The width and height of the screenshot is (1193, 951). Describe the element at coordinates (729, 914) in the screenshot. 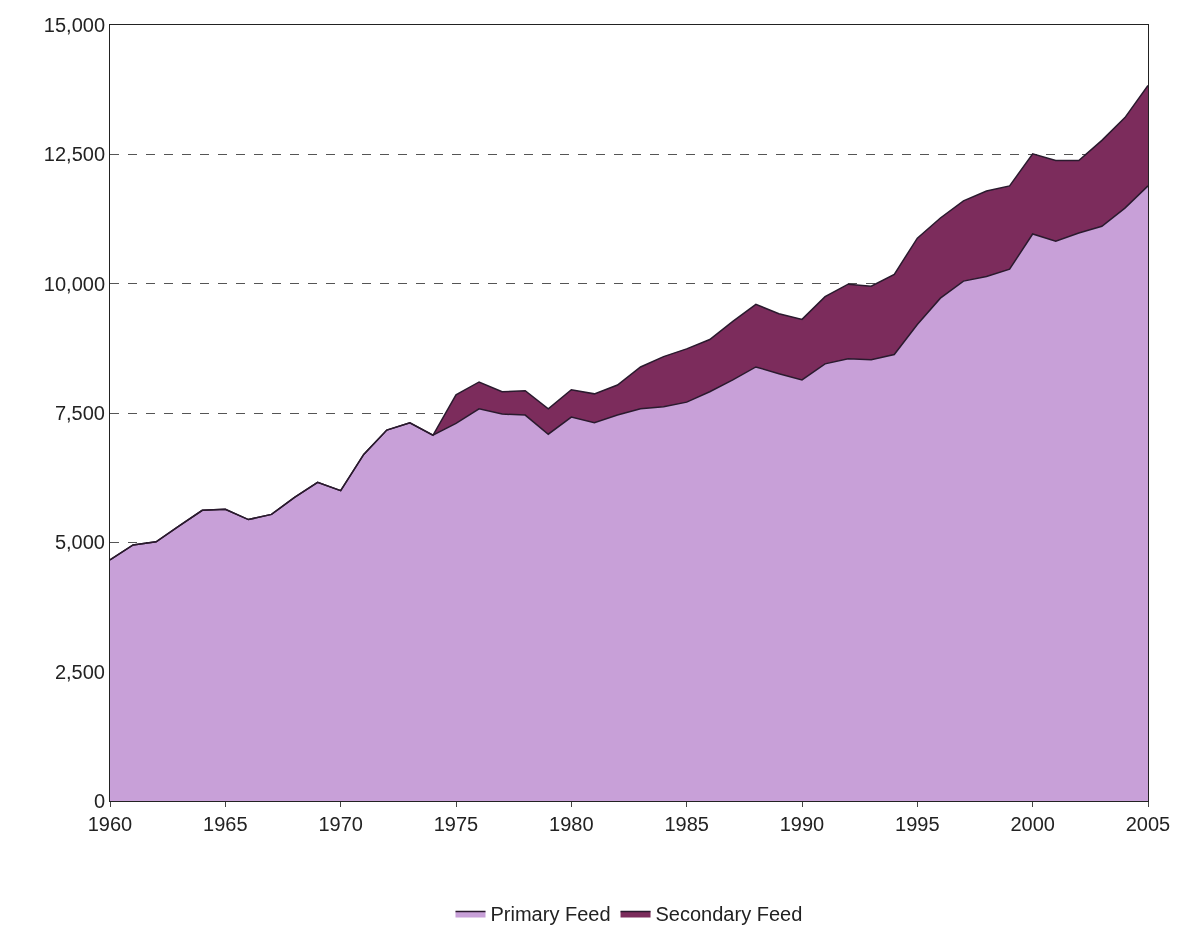

I see `legend-label: Secondary Feed` at that location.